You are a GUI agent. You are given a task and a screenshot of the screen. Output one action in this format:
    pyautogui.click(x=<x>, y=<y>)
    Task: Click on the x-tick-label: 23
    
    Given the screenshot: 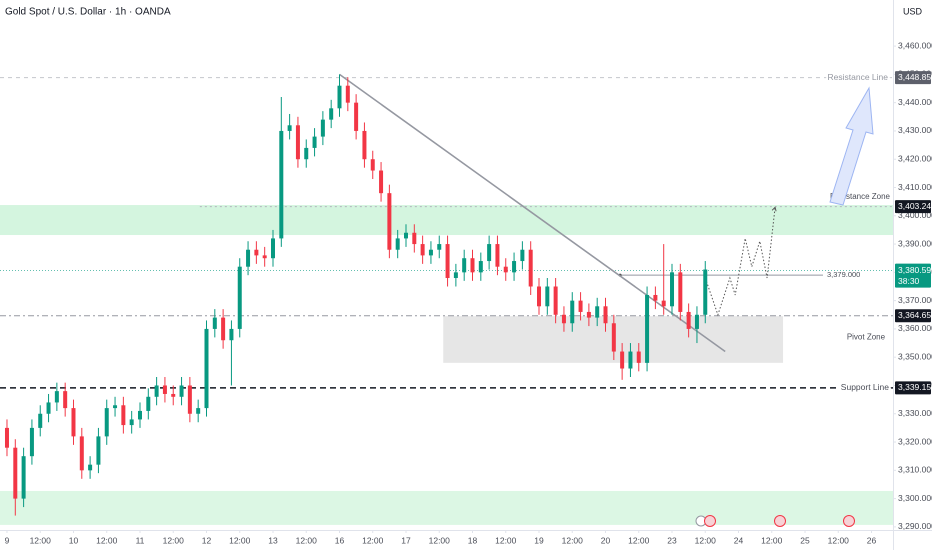 What is the action you would take?
    pyautogui.click(x=672, y=540)
    